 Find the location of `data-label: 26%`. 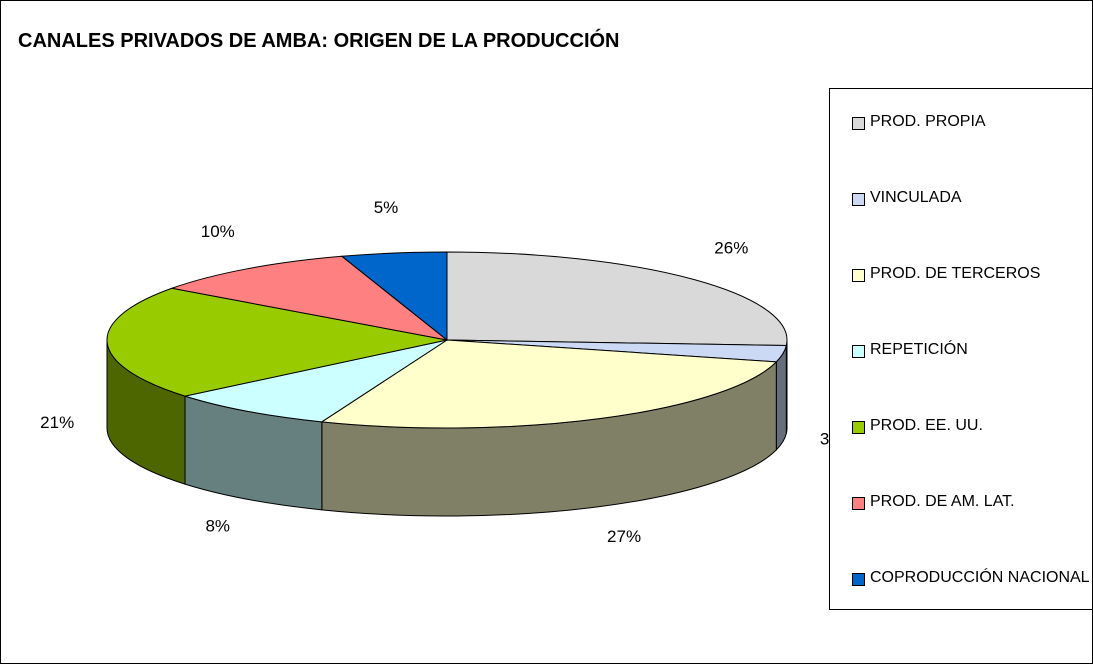

data-label: 26% is located at coordinates (731, 247).